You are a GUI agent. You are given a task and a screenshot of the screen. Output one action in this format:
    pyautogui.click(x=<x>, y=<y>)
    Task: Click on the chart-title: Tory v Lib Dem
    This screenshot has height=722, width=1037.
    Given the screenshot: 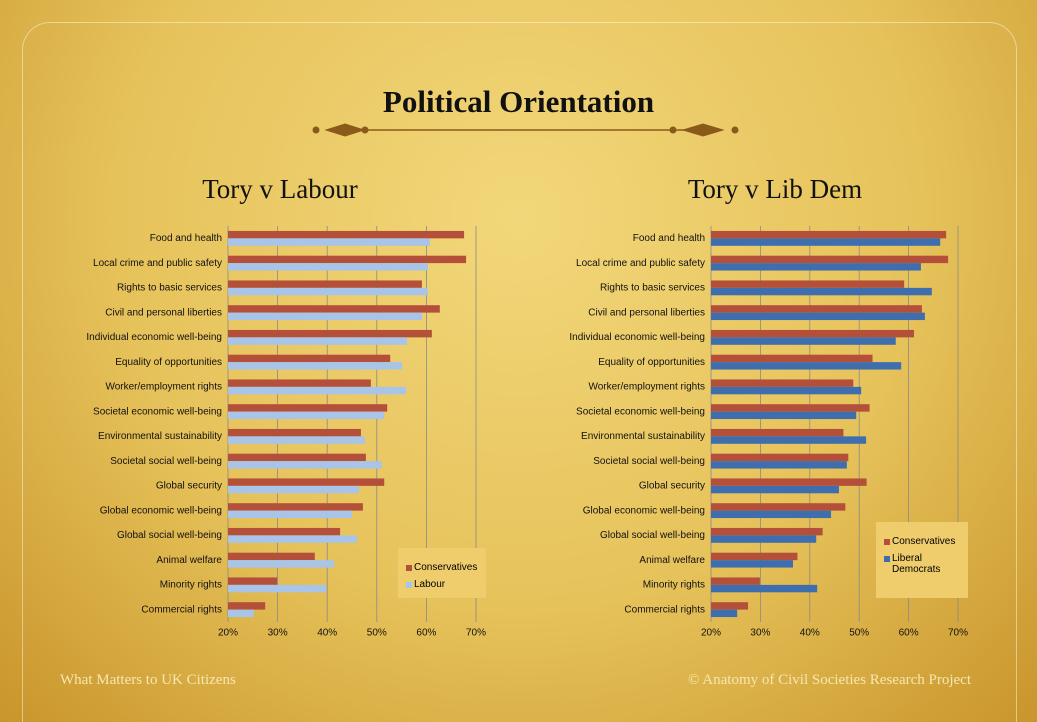 What is the action you would take?
    pyautogui.click(x=775, y=189)
    